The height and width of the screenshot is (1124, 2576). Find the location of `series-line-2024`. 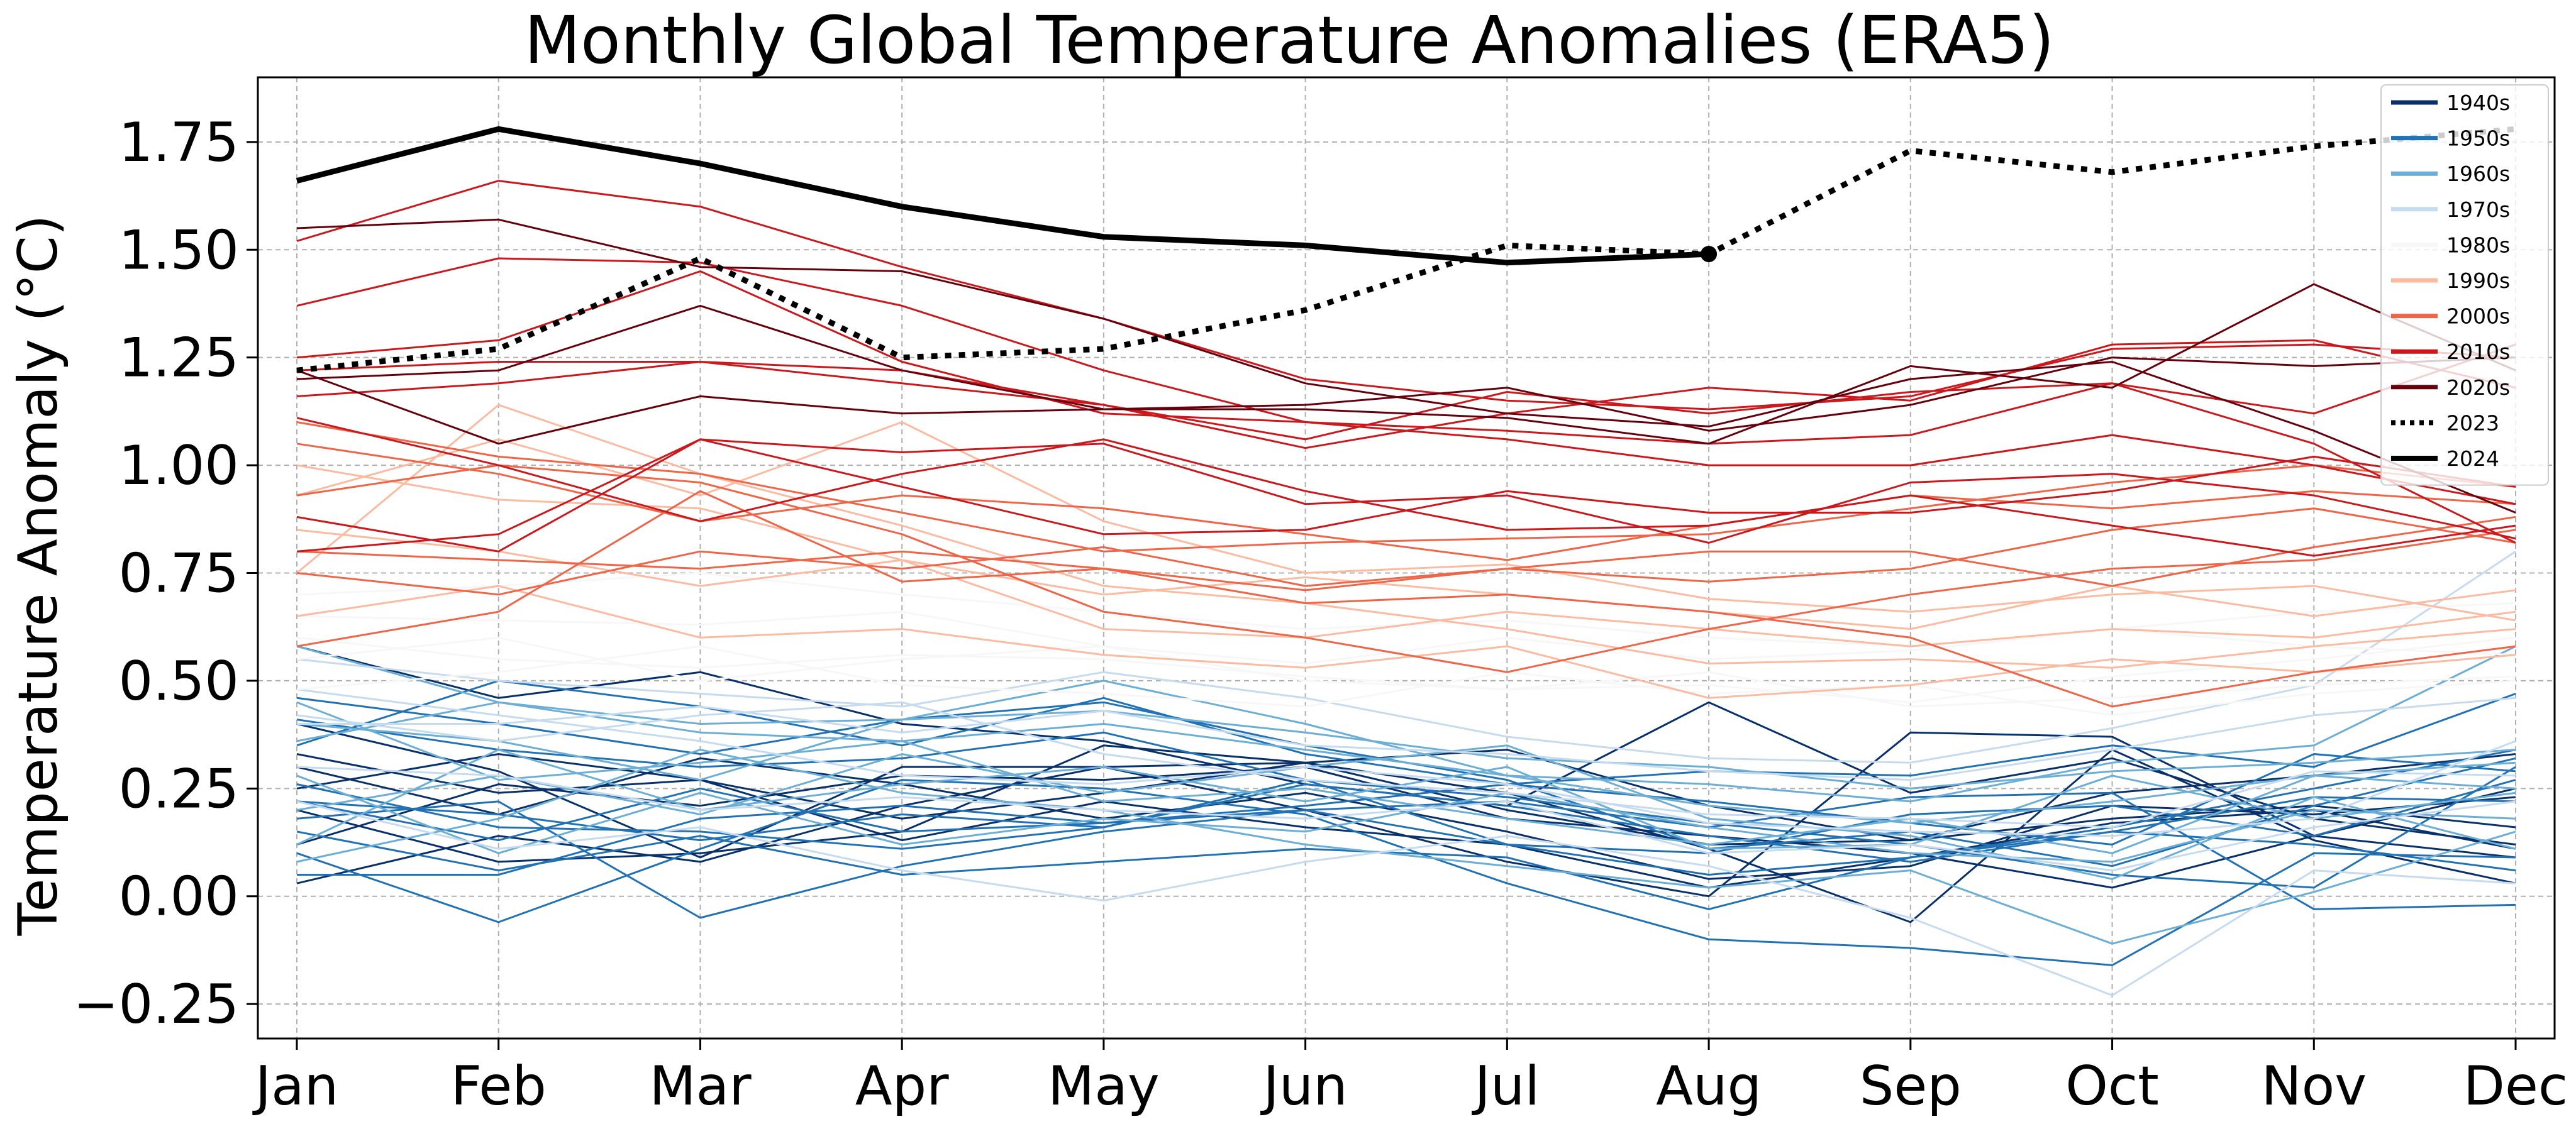

series-line-2024 is located at coordinates (1002, 196).